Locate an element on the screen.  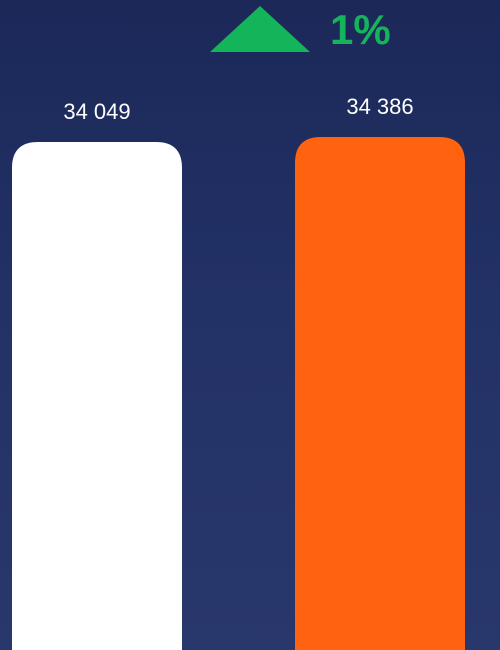
value-label: 34 049 is located at coordinates (96, 111).